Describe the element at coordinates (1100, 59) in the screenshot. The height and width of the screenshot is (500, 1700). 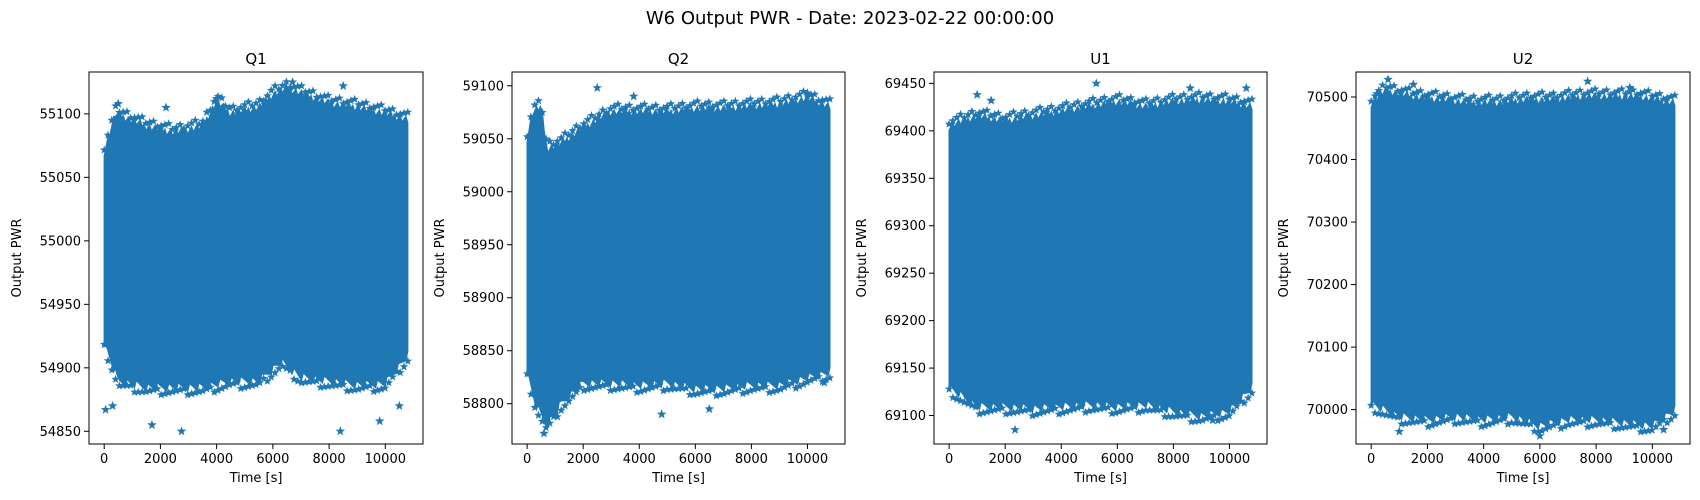
I see `subplot-title: U1` at that location.